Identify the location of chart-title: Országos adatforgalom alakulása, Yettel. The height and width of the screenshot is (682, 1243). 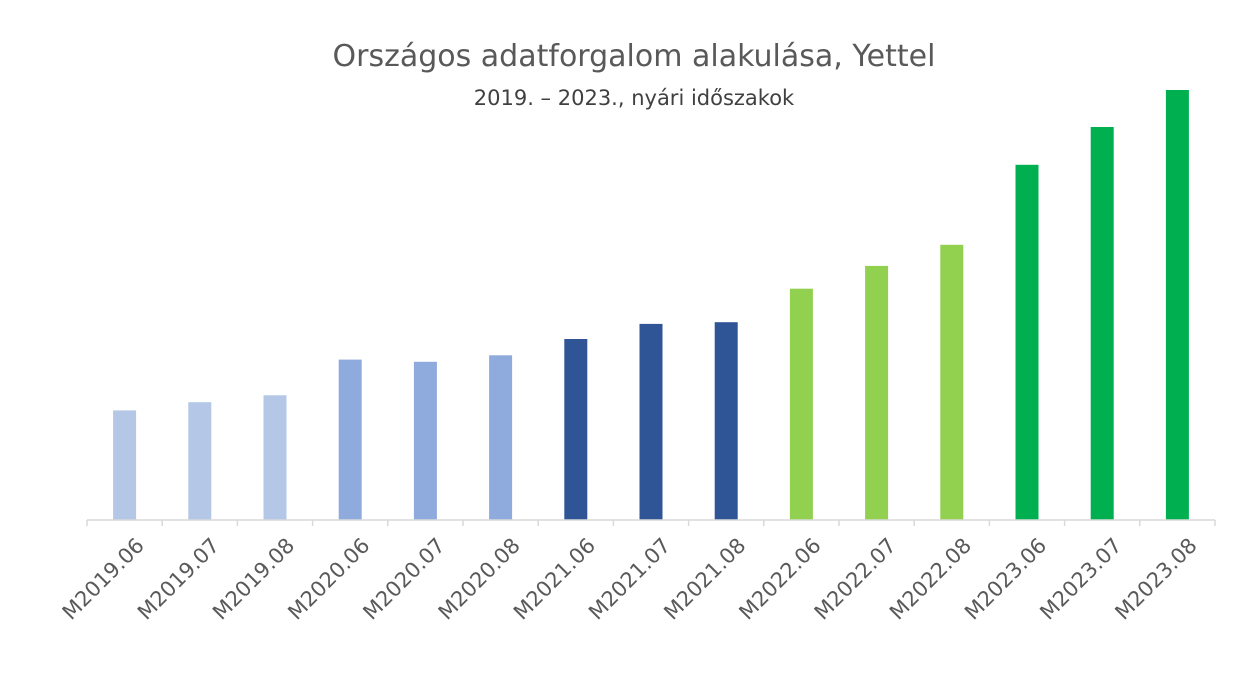
(634, 56).